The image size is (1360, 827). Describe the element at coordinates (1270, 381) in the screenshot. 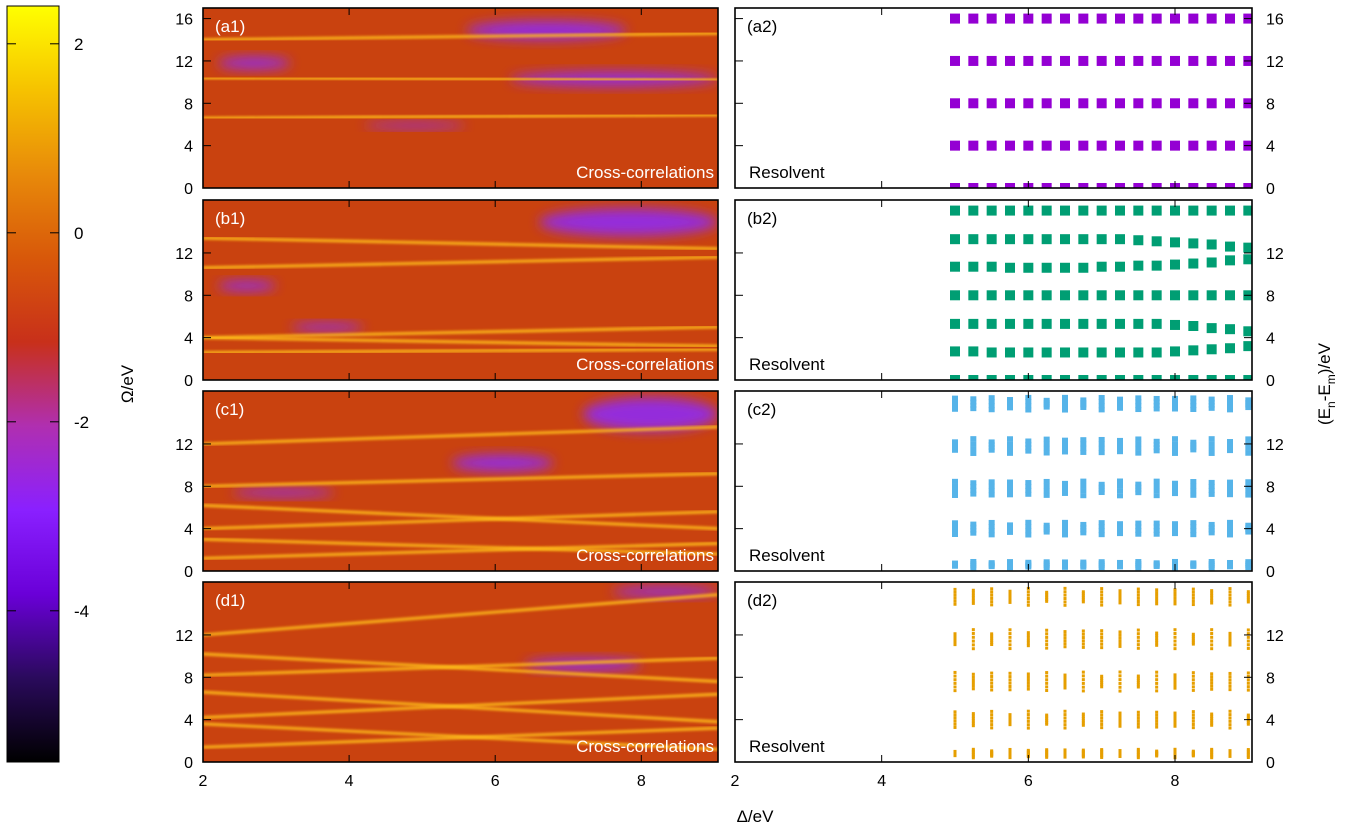

I see `y-tick-label: 0` at that location.